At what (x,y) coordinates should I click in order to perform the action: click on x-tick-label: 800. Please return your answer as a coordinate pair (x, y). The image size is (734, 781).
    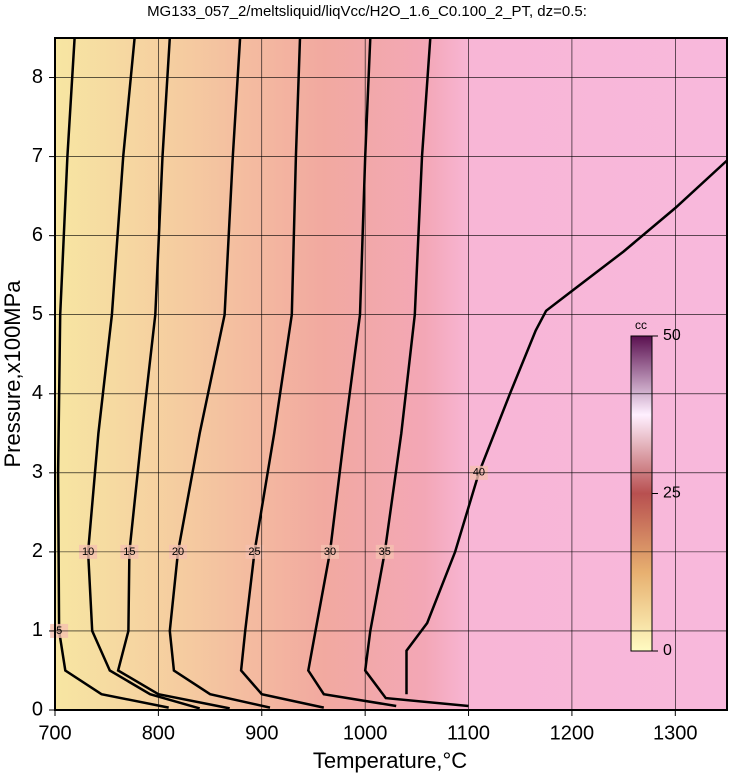
    Looking at the image, I should click on (158, 733).